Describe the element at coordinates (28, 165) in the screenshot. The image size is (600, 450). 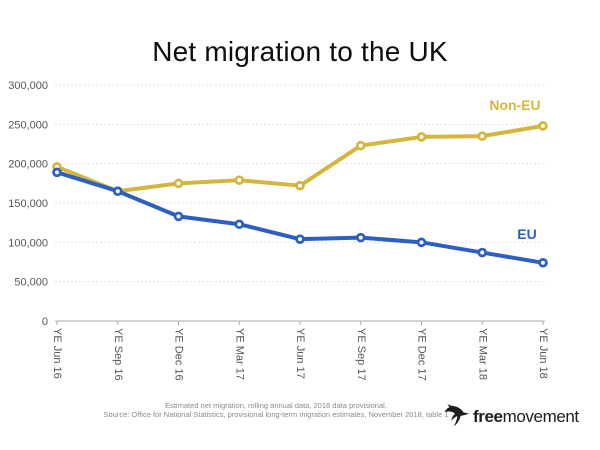
I see `y-axis-tick-label: 200,000` at that location.